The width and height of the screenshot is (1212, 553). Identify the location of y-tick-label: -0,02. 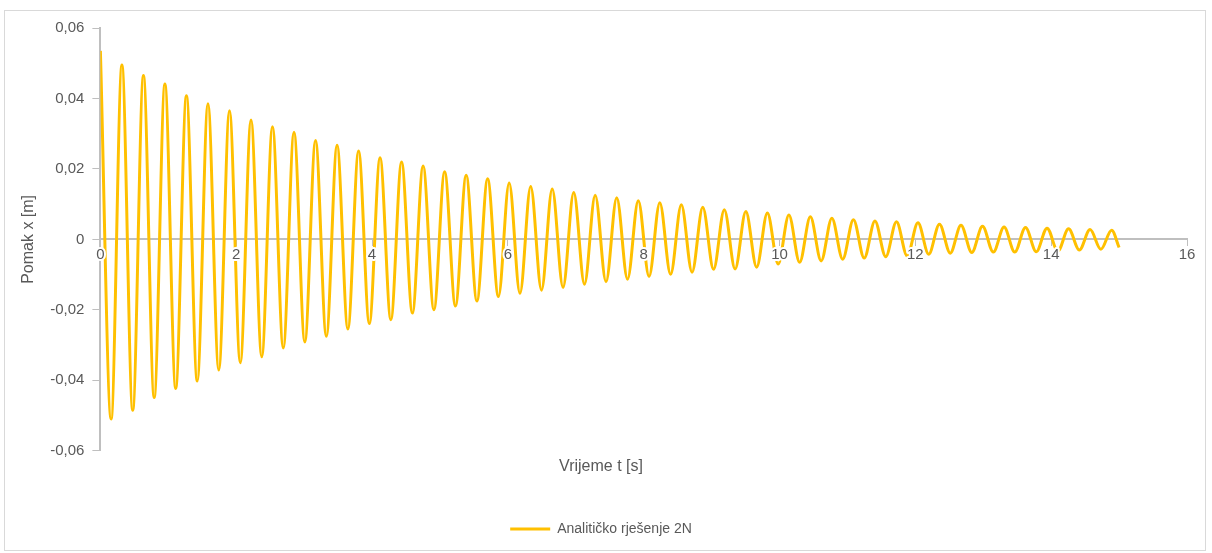
(67, 309).